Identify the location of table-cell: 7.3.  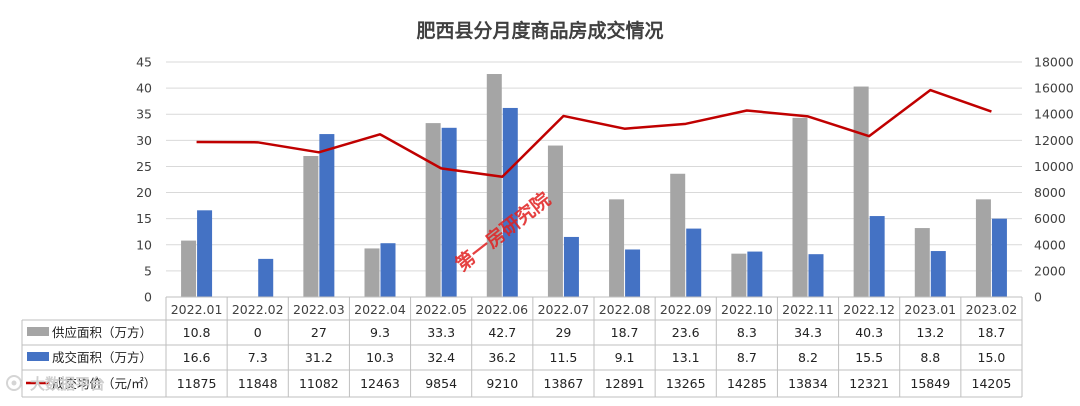
(258, 357).